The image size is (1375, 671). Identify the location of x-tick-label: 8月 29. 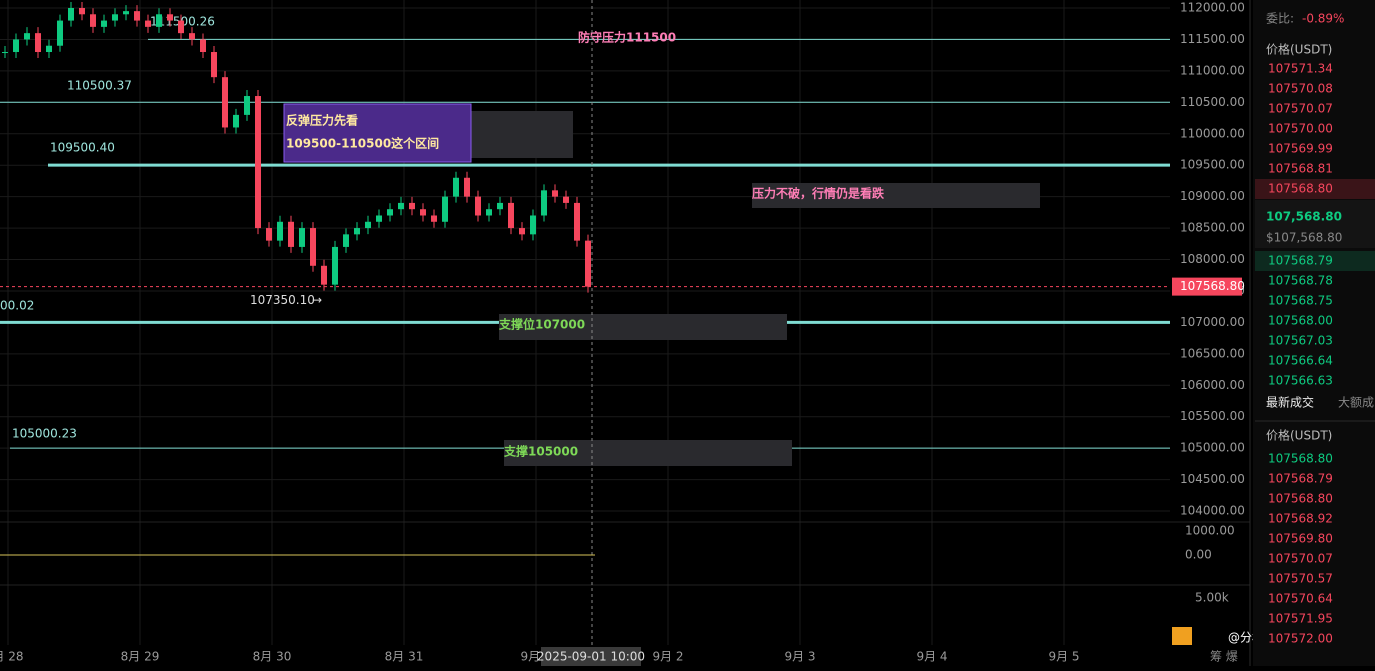
(140, 657).